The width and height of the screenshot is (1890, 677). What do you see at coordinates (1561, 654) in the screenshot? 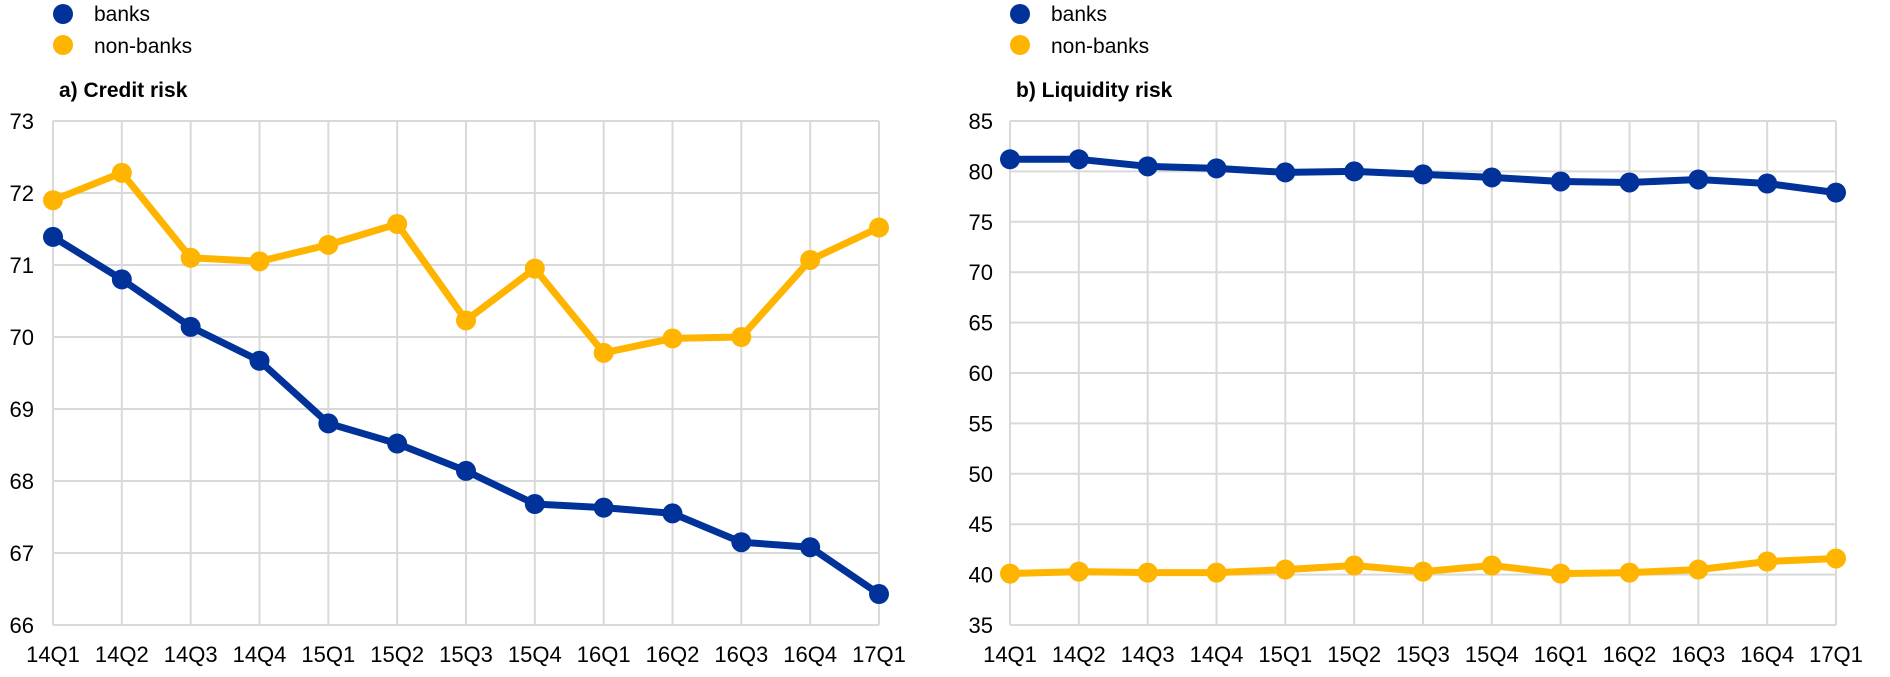
I see `x-tick-label: 16Q1` at bounding box center [1561, 654].